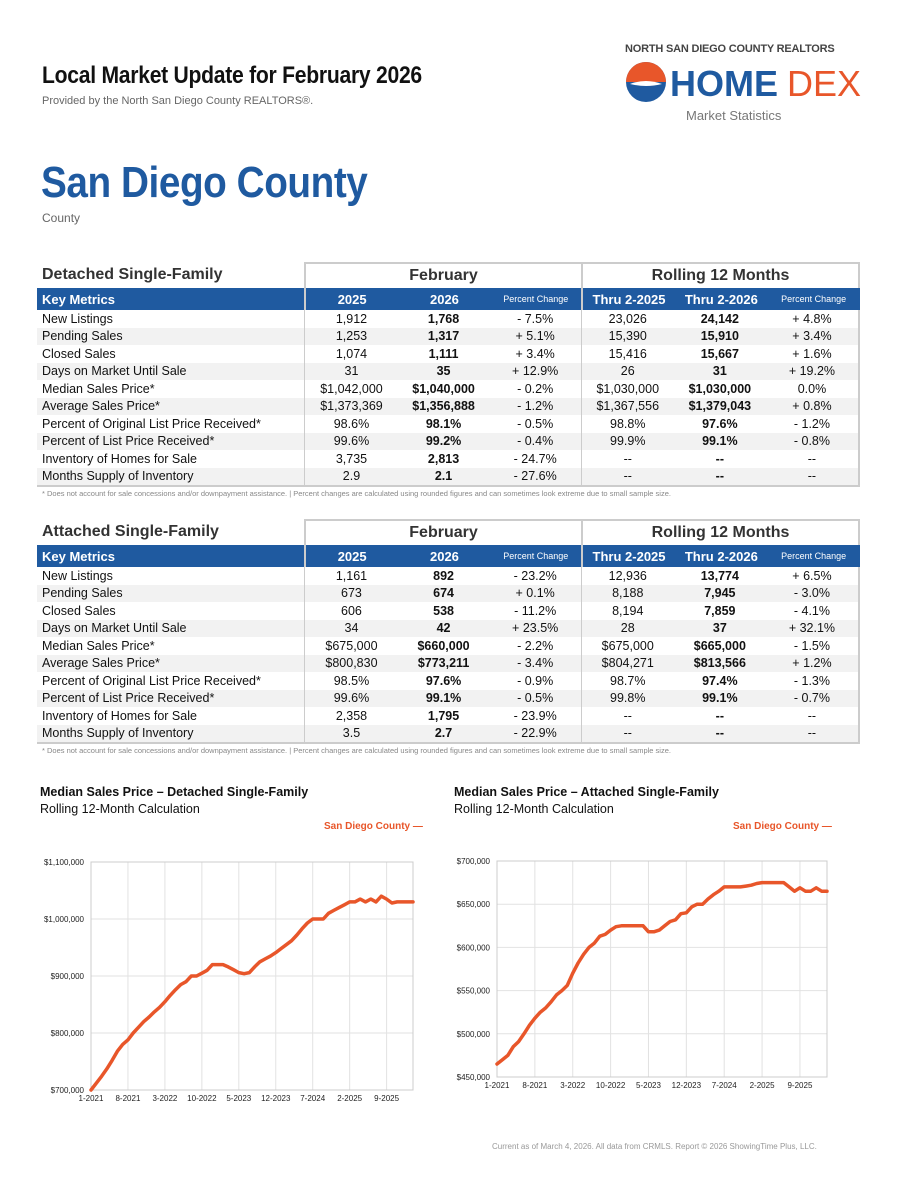 This screenshot has width=902, height=1178. What do you see at coordinates (68, 976) in the screenshot?
I see `y-tick-label: $900,000` at bounding box center [68, 976].